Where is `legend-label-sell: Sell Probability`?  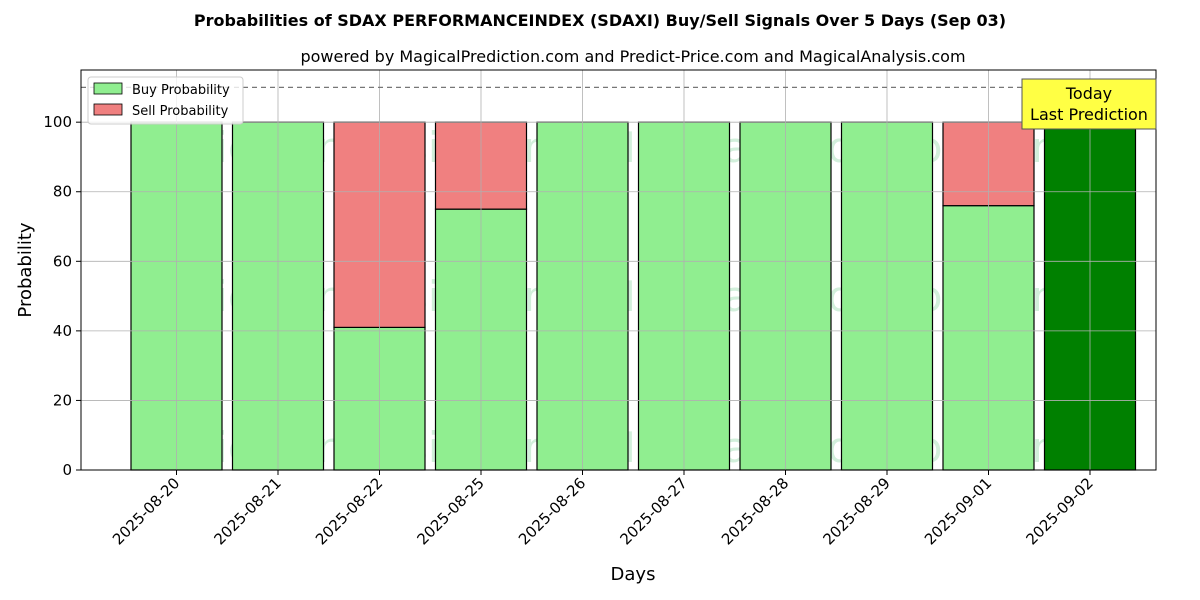
legend-label-sell: Sell Probability is located at coordinates (180, 111).